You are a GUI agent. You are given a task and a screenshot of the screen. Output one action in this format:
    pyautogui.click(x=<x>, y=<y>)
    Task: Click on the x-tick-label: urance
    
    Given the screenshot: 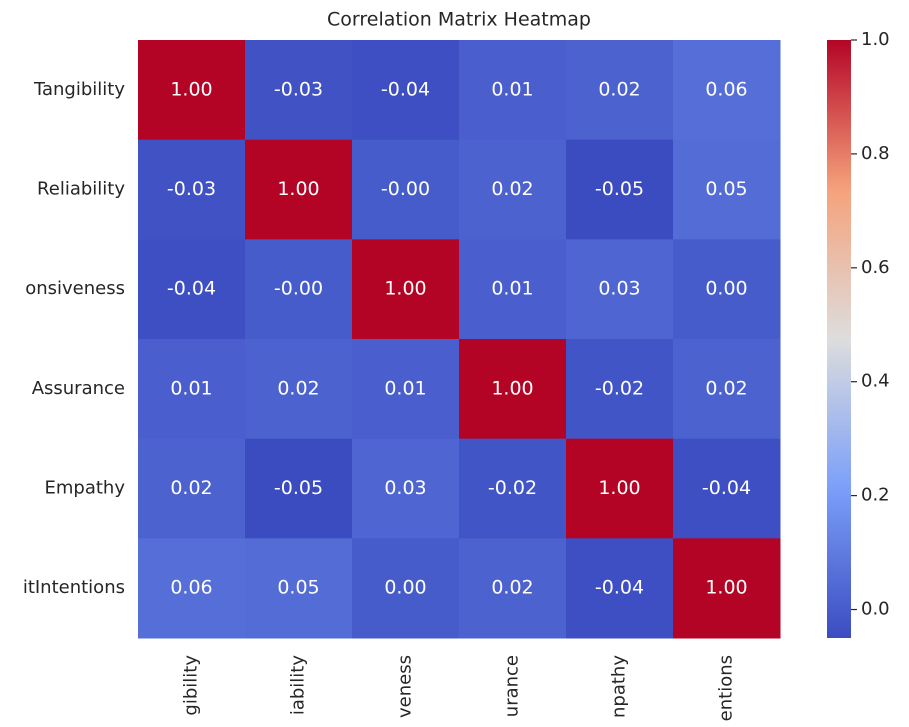 What is the action you would take?
    pyautogui.click(x=512, y=686)
    